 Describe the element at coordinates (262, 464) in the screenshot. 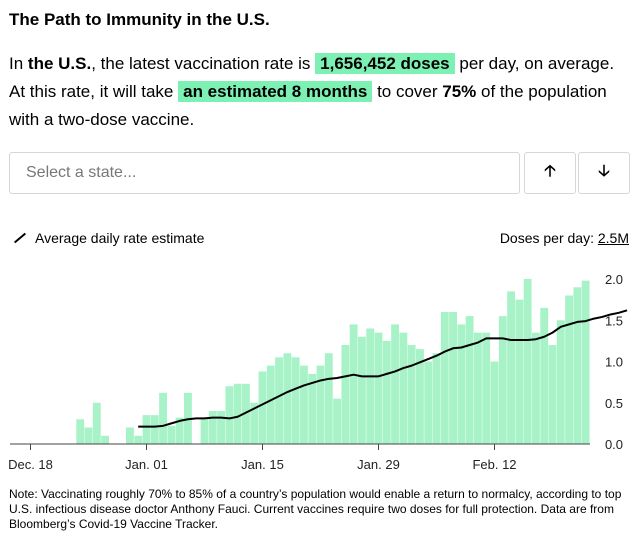

I see `x-tick-label: Jan. 15` at that location.